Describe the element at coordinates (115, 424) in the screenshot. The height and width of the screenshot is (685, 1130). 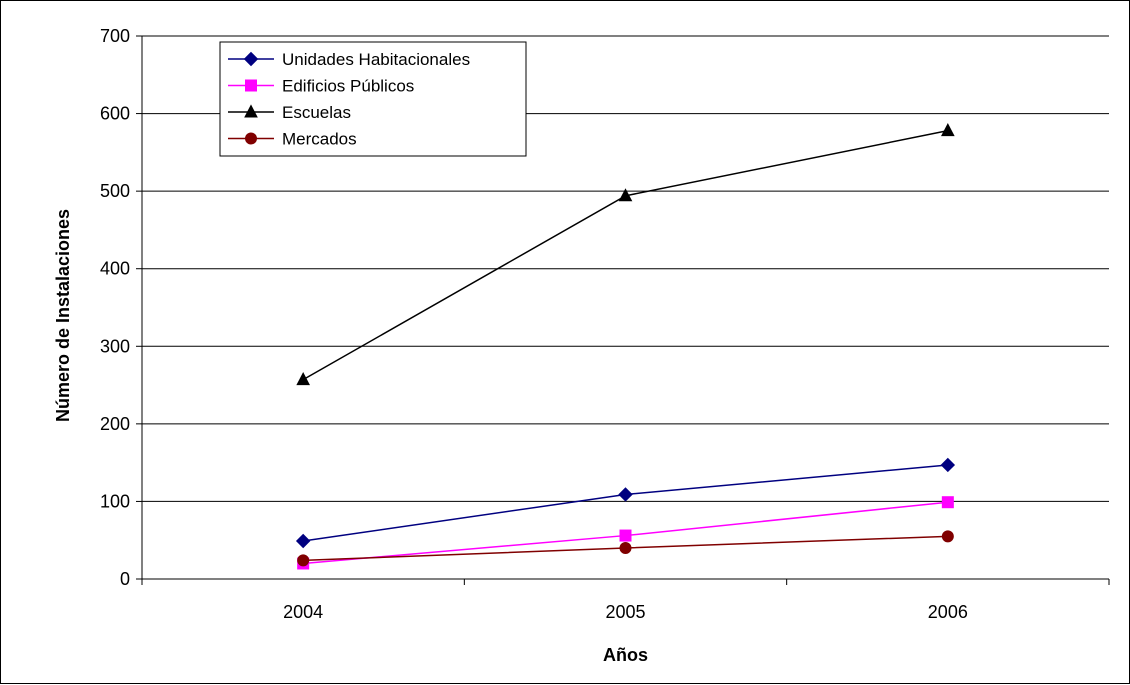
I see `y-tick-label: 200` at that location.